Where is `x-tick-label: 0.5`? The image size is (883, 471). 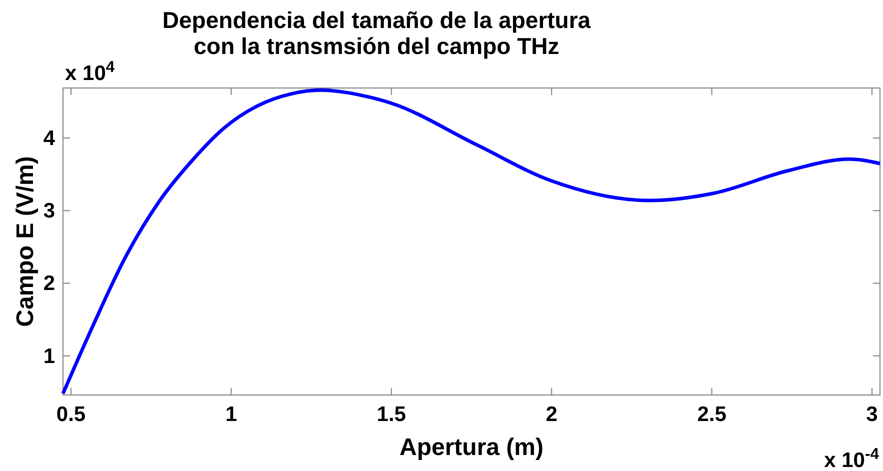
x-tick-label: 0.5 is located at coordinates (71, 414).